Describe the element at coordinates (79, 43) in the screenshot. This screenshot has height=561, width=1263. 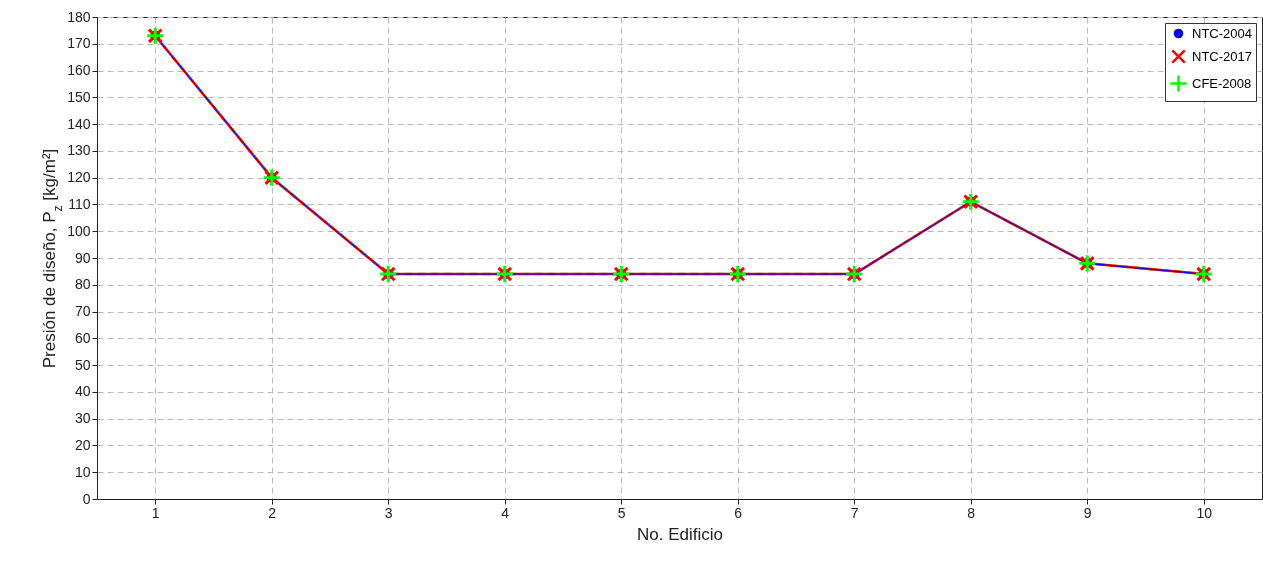
I see `y-tick-label: 170` at that location.